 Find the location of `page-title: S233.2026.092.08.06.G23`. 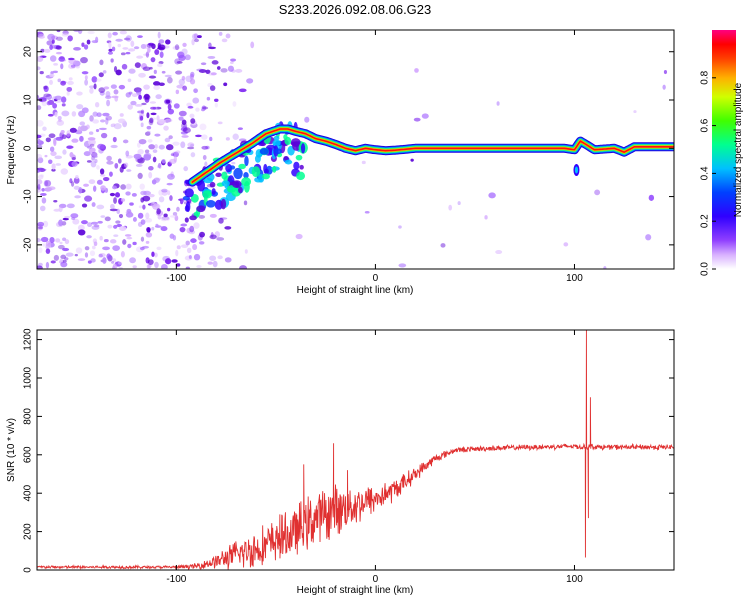

page-title: S233.2026.092.08.06.G23 is located at coordinates (355, 9).